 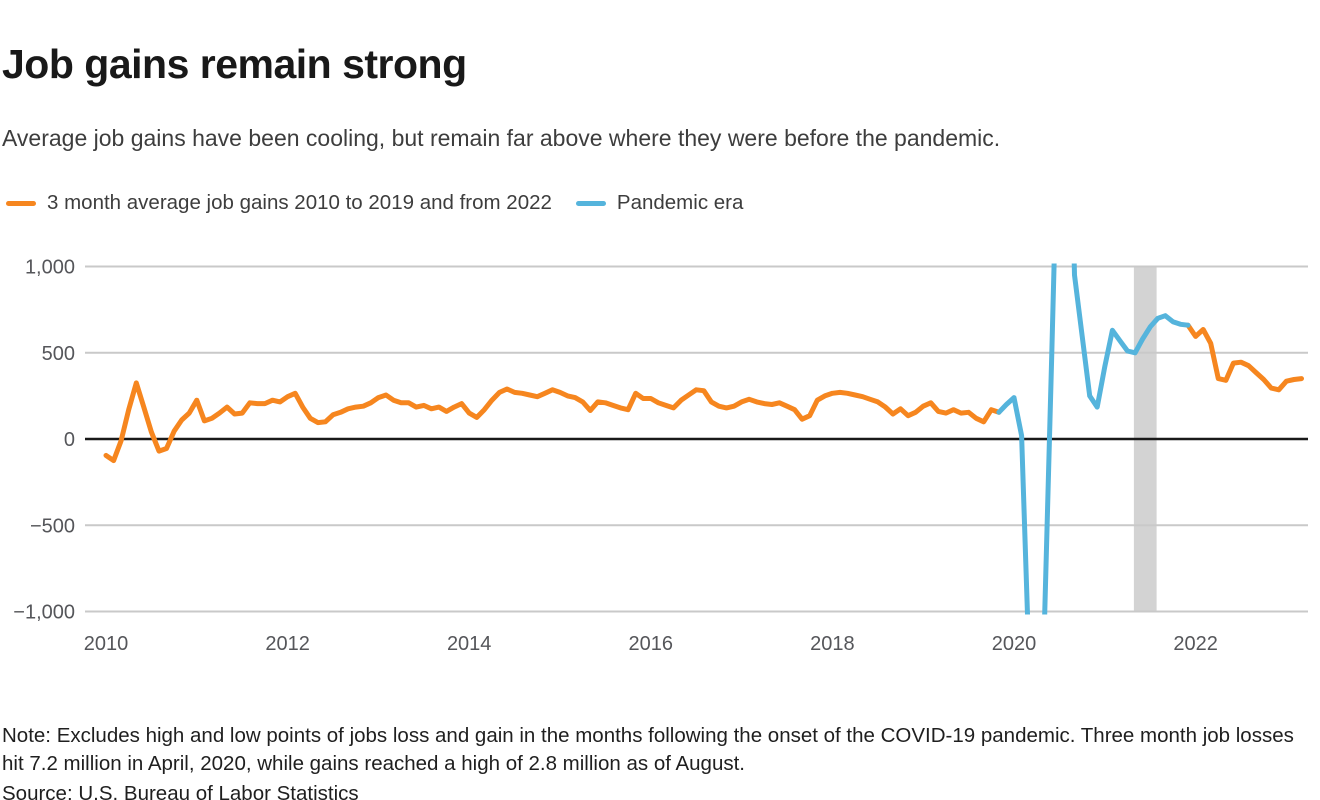 I want to click on legend-item-pandemic-era: Pandemic era, so click(x=659, y=203).